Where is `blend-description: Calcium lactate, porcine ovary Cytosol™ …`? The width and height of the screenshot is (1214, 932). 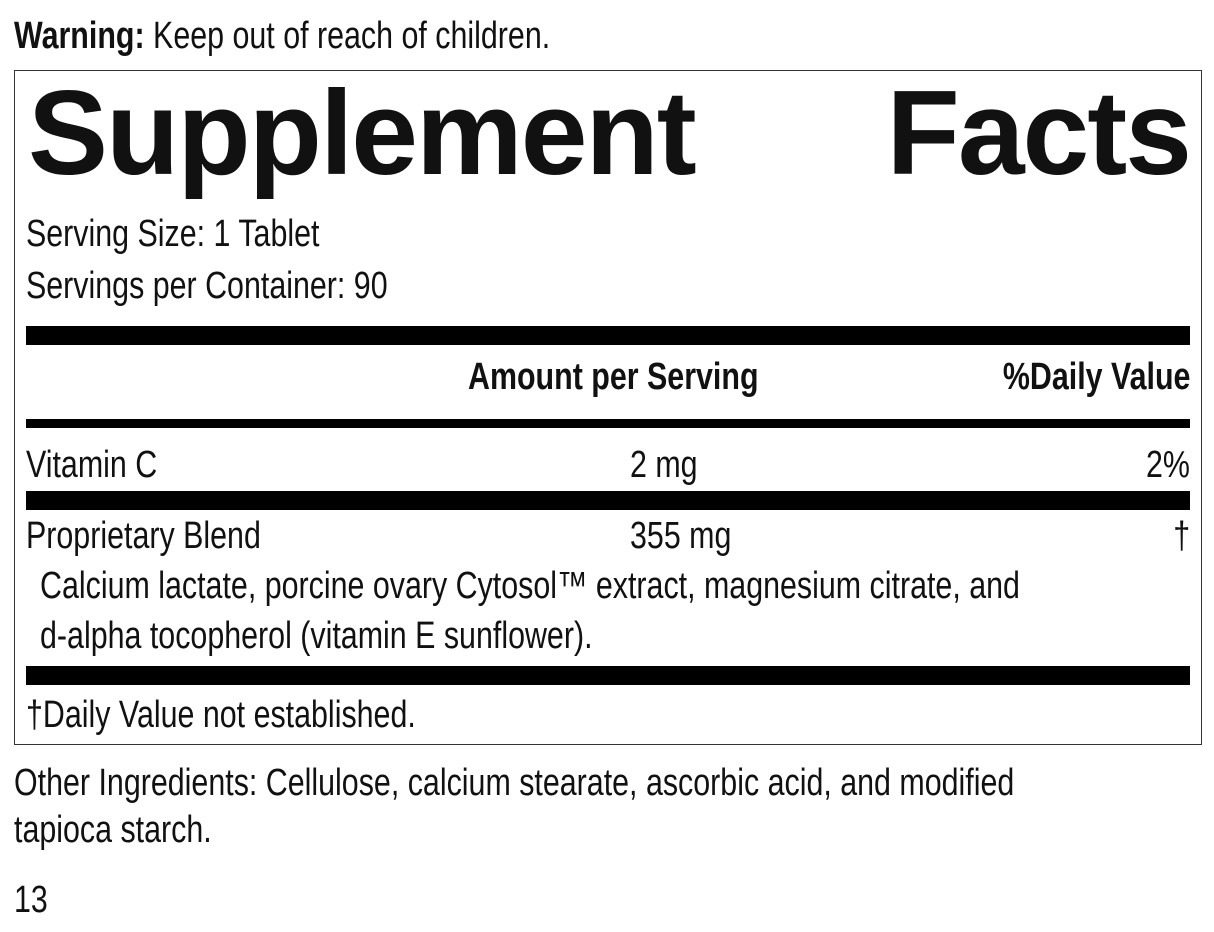
blend-description: Calcium lactate, porcine ovary Cytosol™ … is located at coordinates (530, 586).